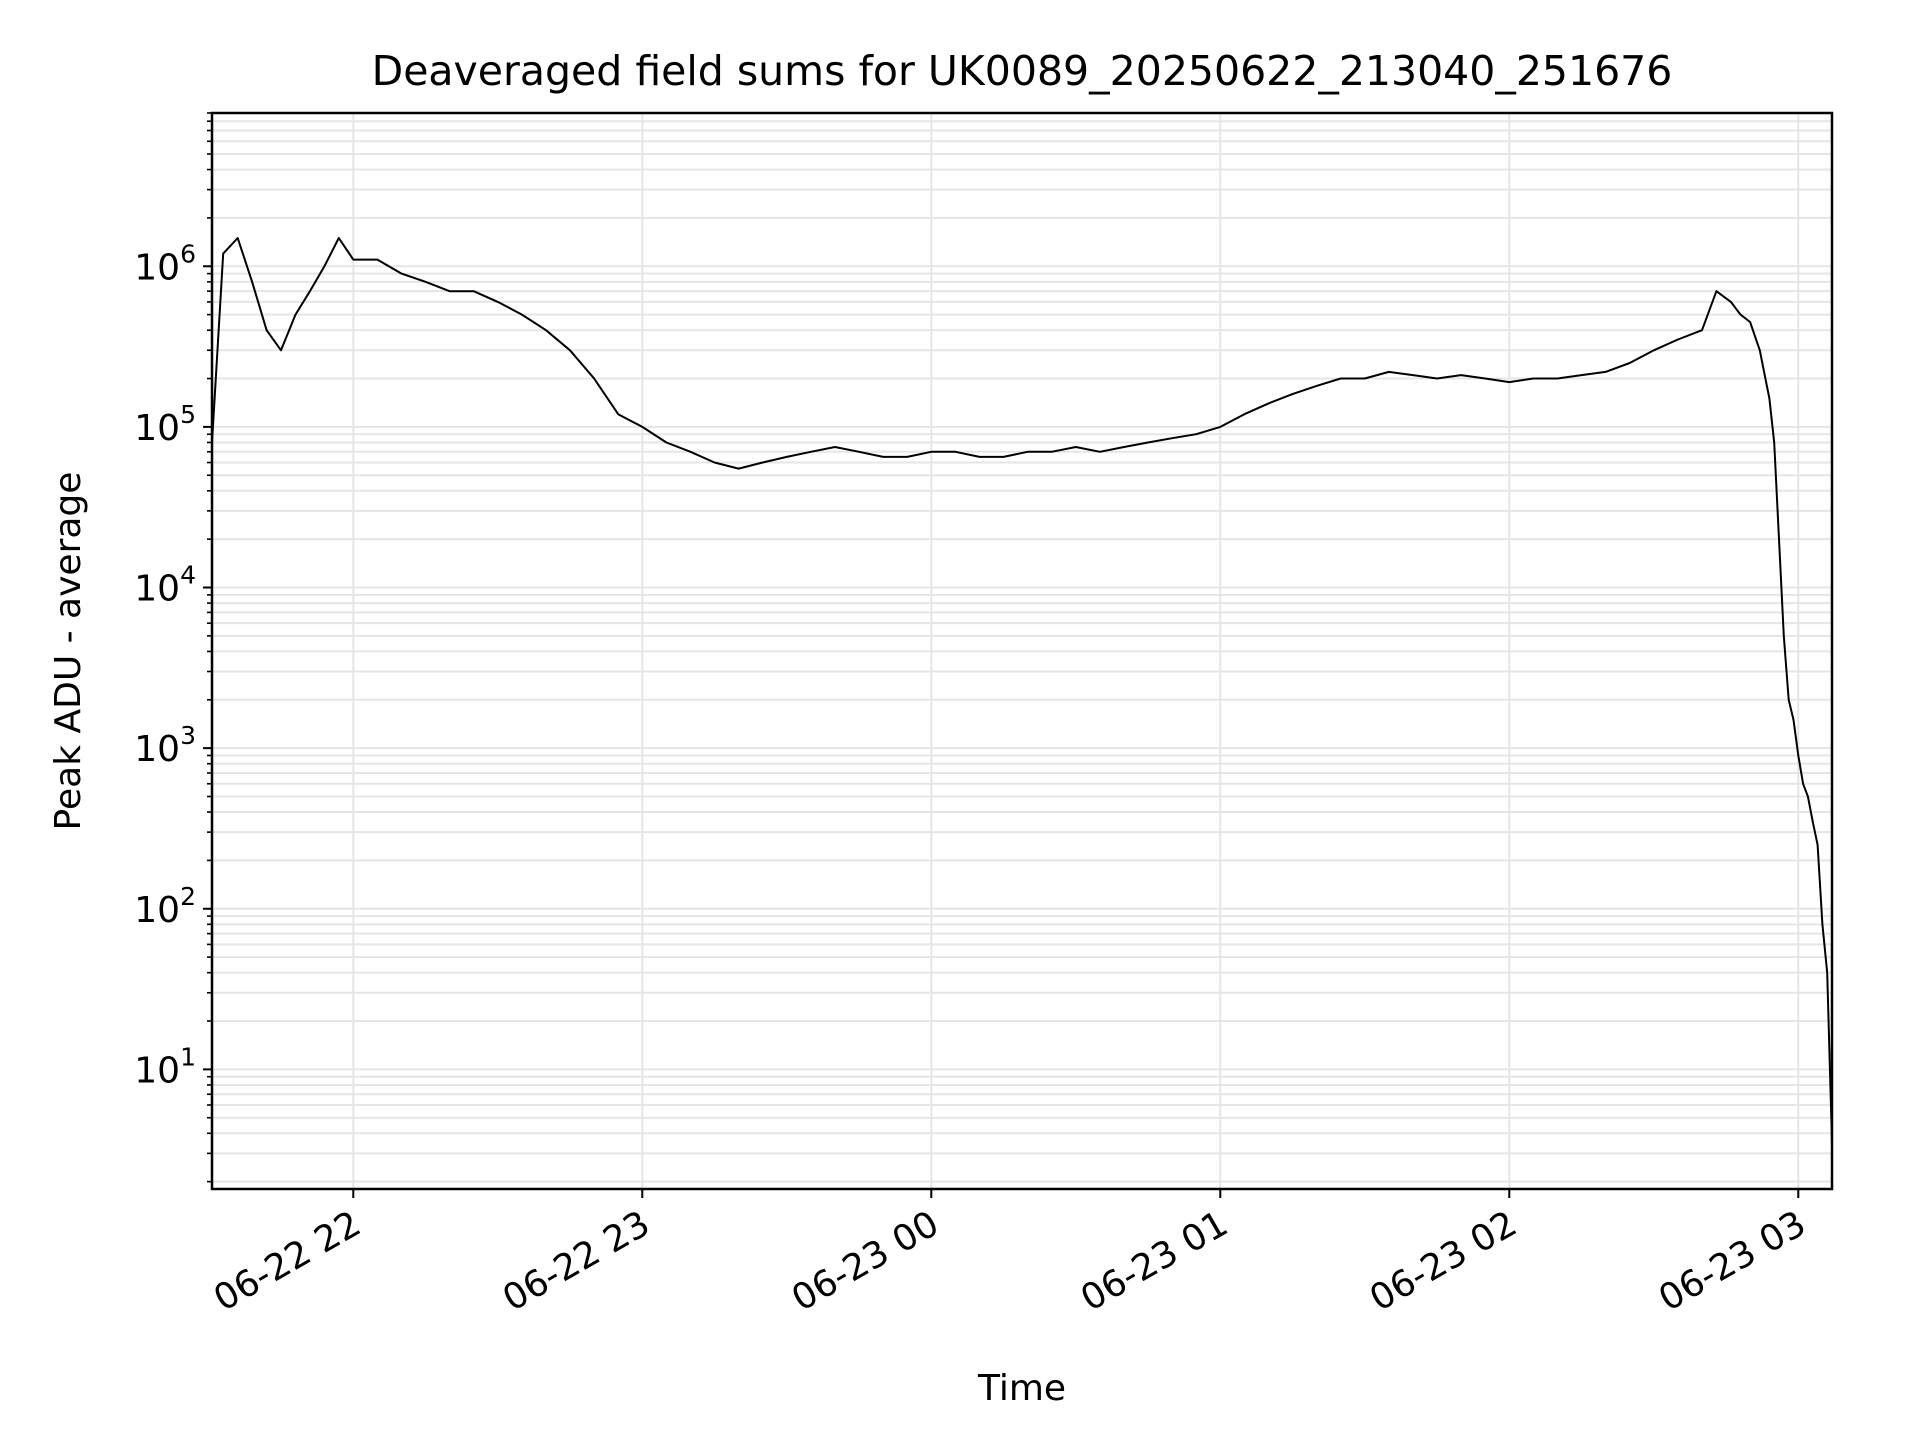  I want to click on y-tick-label: 10⁵, so click(165, 424).